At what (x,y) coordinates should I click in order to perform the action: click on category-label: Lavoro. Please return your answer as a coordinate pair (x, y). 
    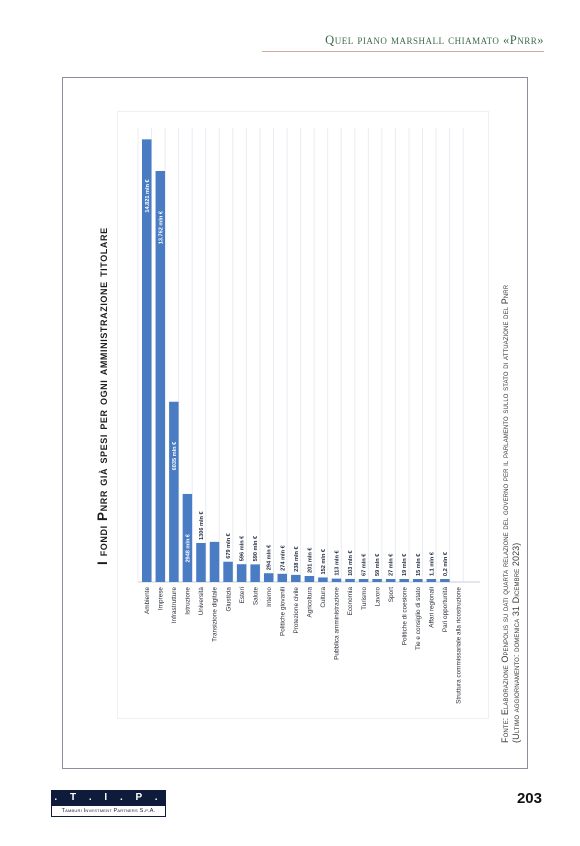
    Looking at the image, I should click on (377, 597).